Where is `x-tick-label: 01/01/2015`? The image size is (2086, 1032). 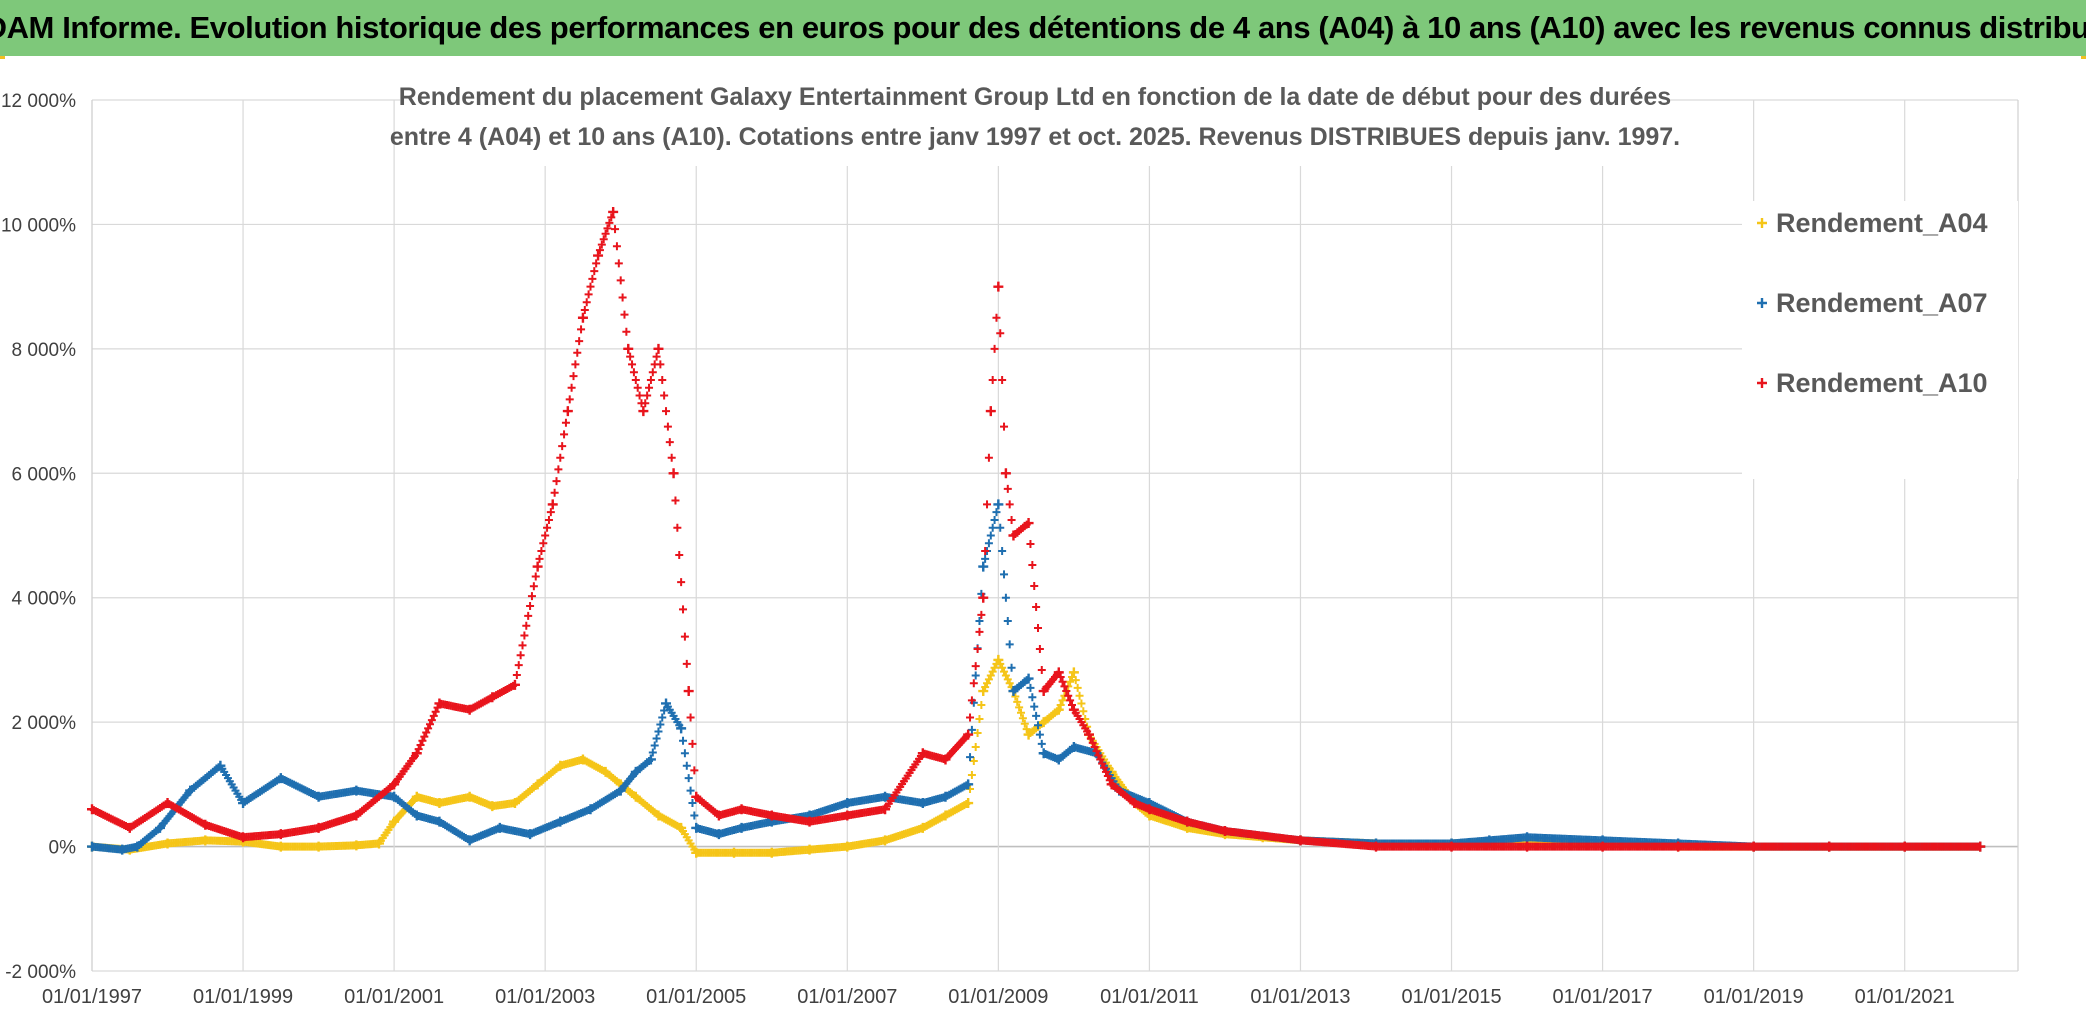
x-tick-label: 01/01/2015 is located at coordinates (1451, 997).